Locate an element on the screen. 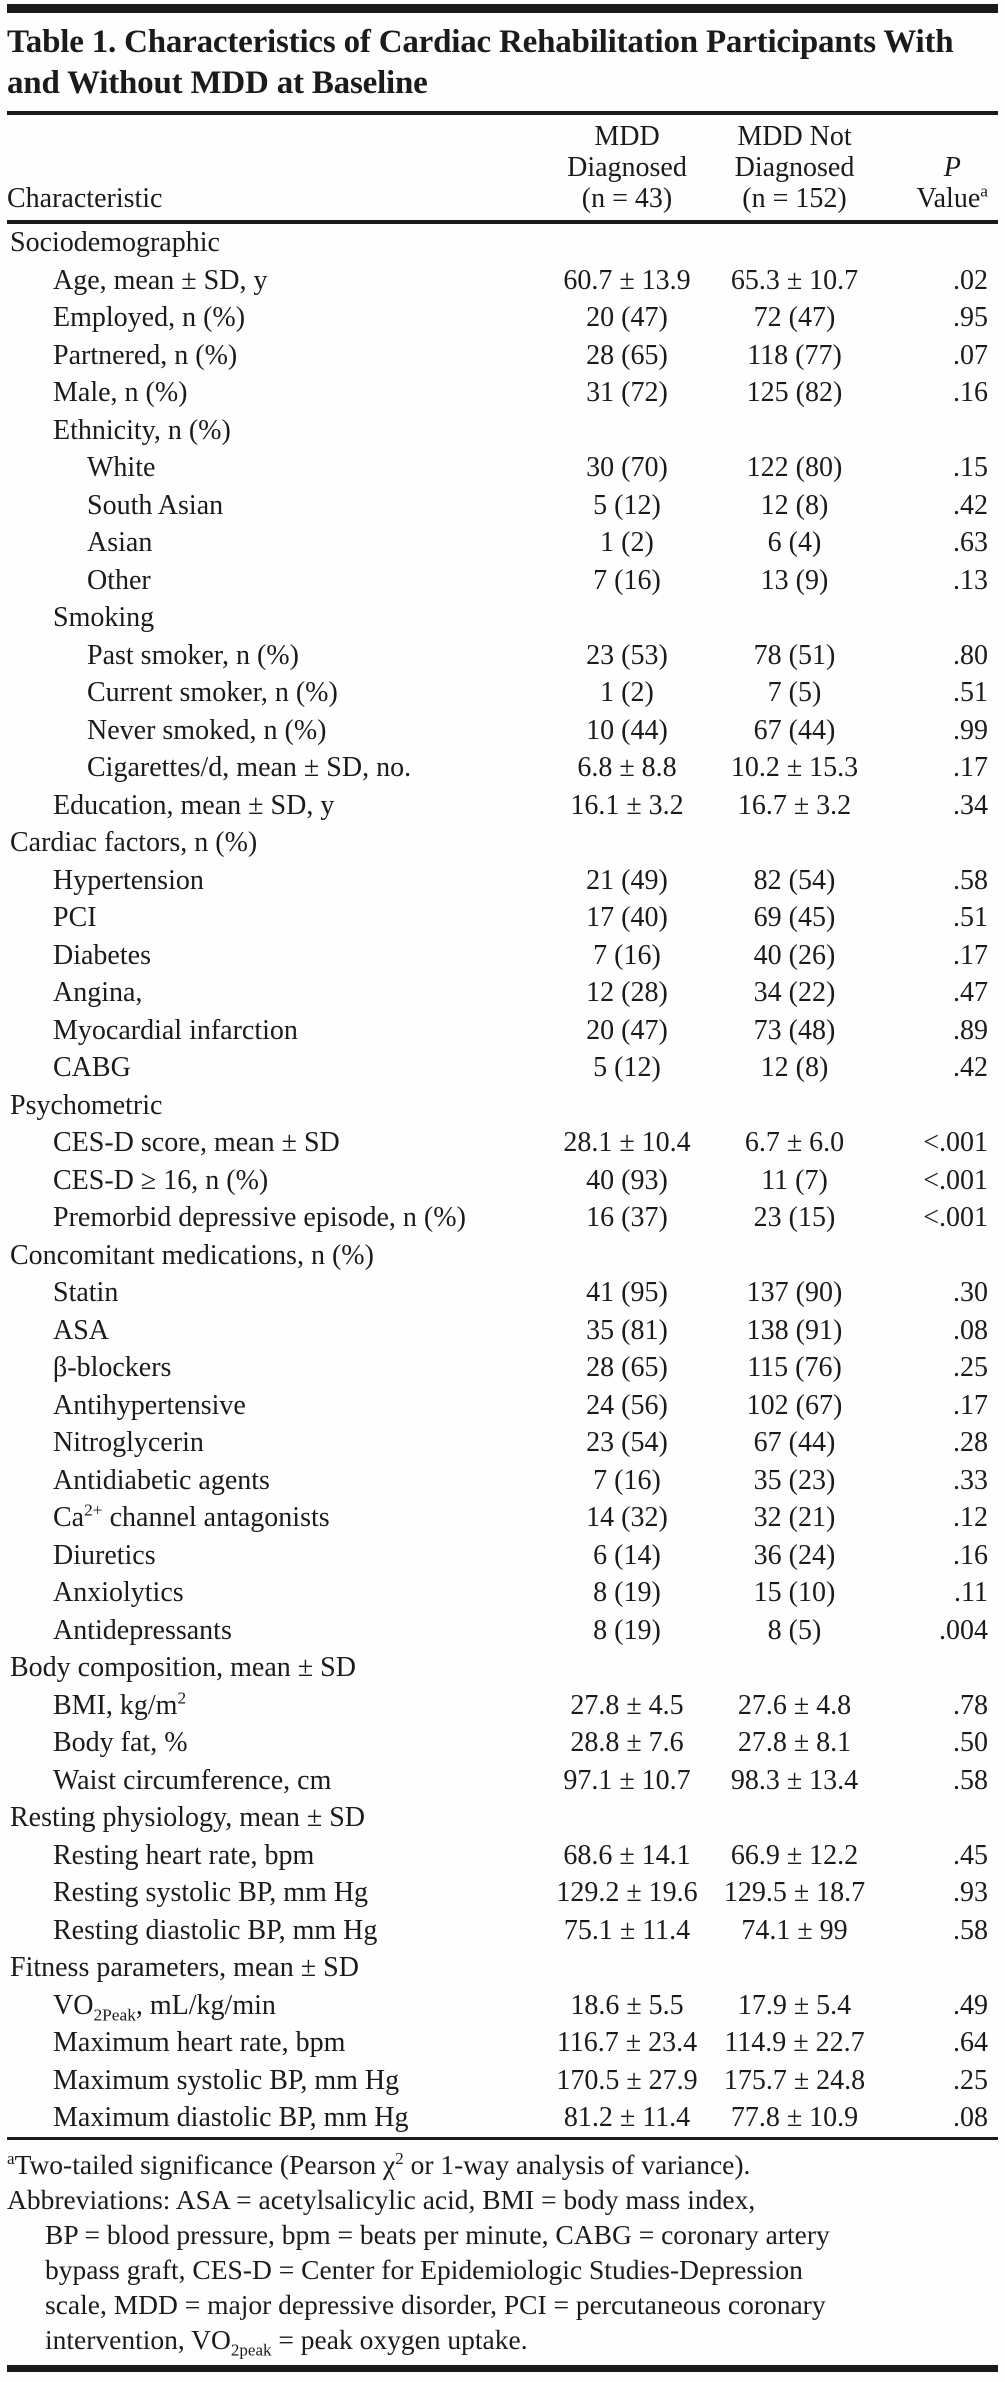 The image size is (1005, 2382). row-p-value: .11 is located at coordinates (971, 1592).